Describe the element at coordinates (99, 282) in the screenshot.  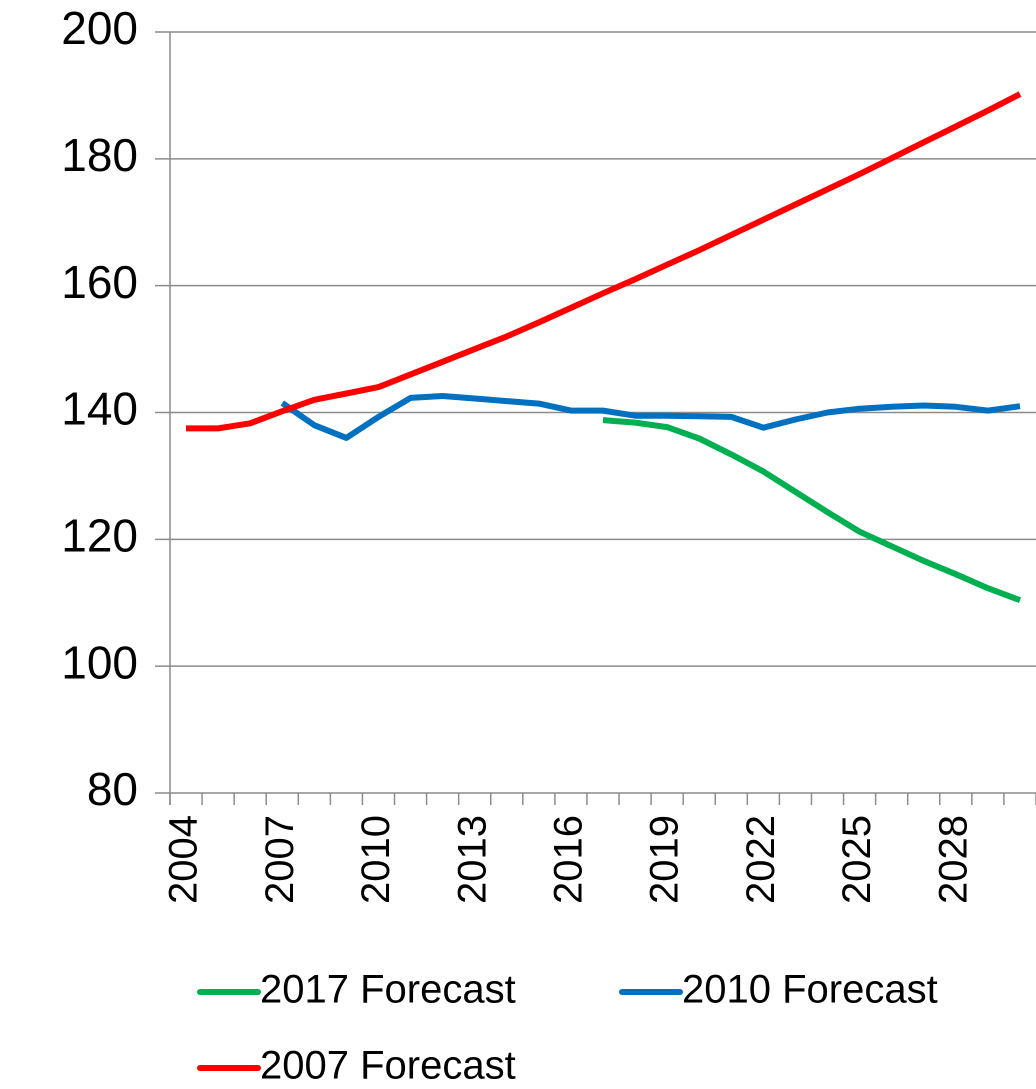
I see `y-tick-label: 160` at that location.